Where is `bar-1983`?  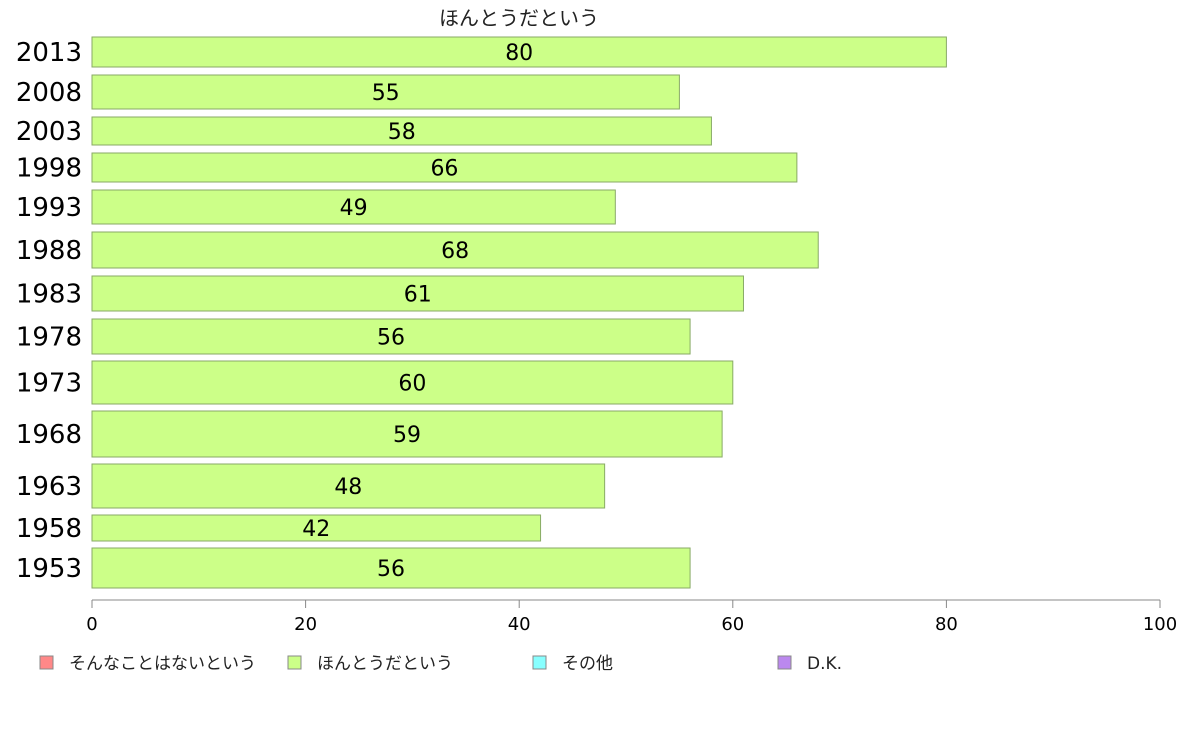 bar-1983 is located at coordinates (417, 293).